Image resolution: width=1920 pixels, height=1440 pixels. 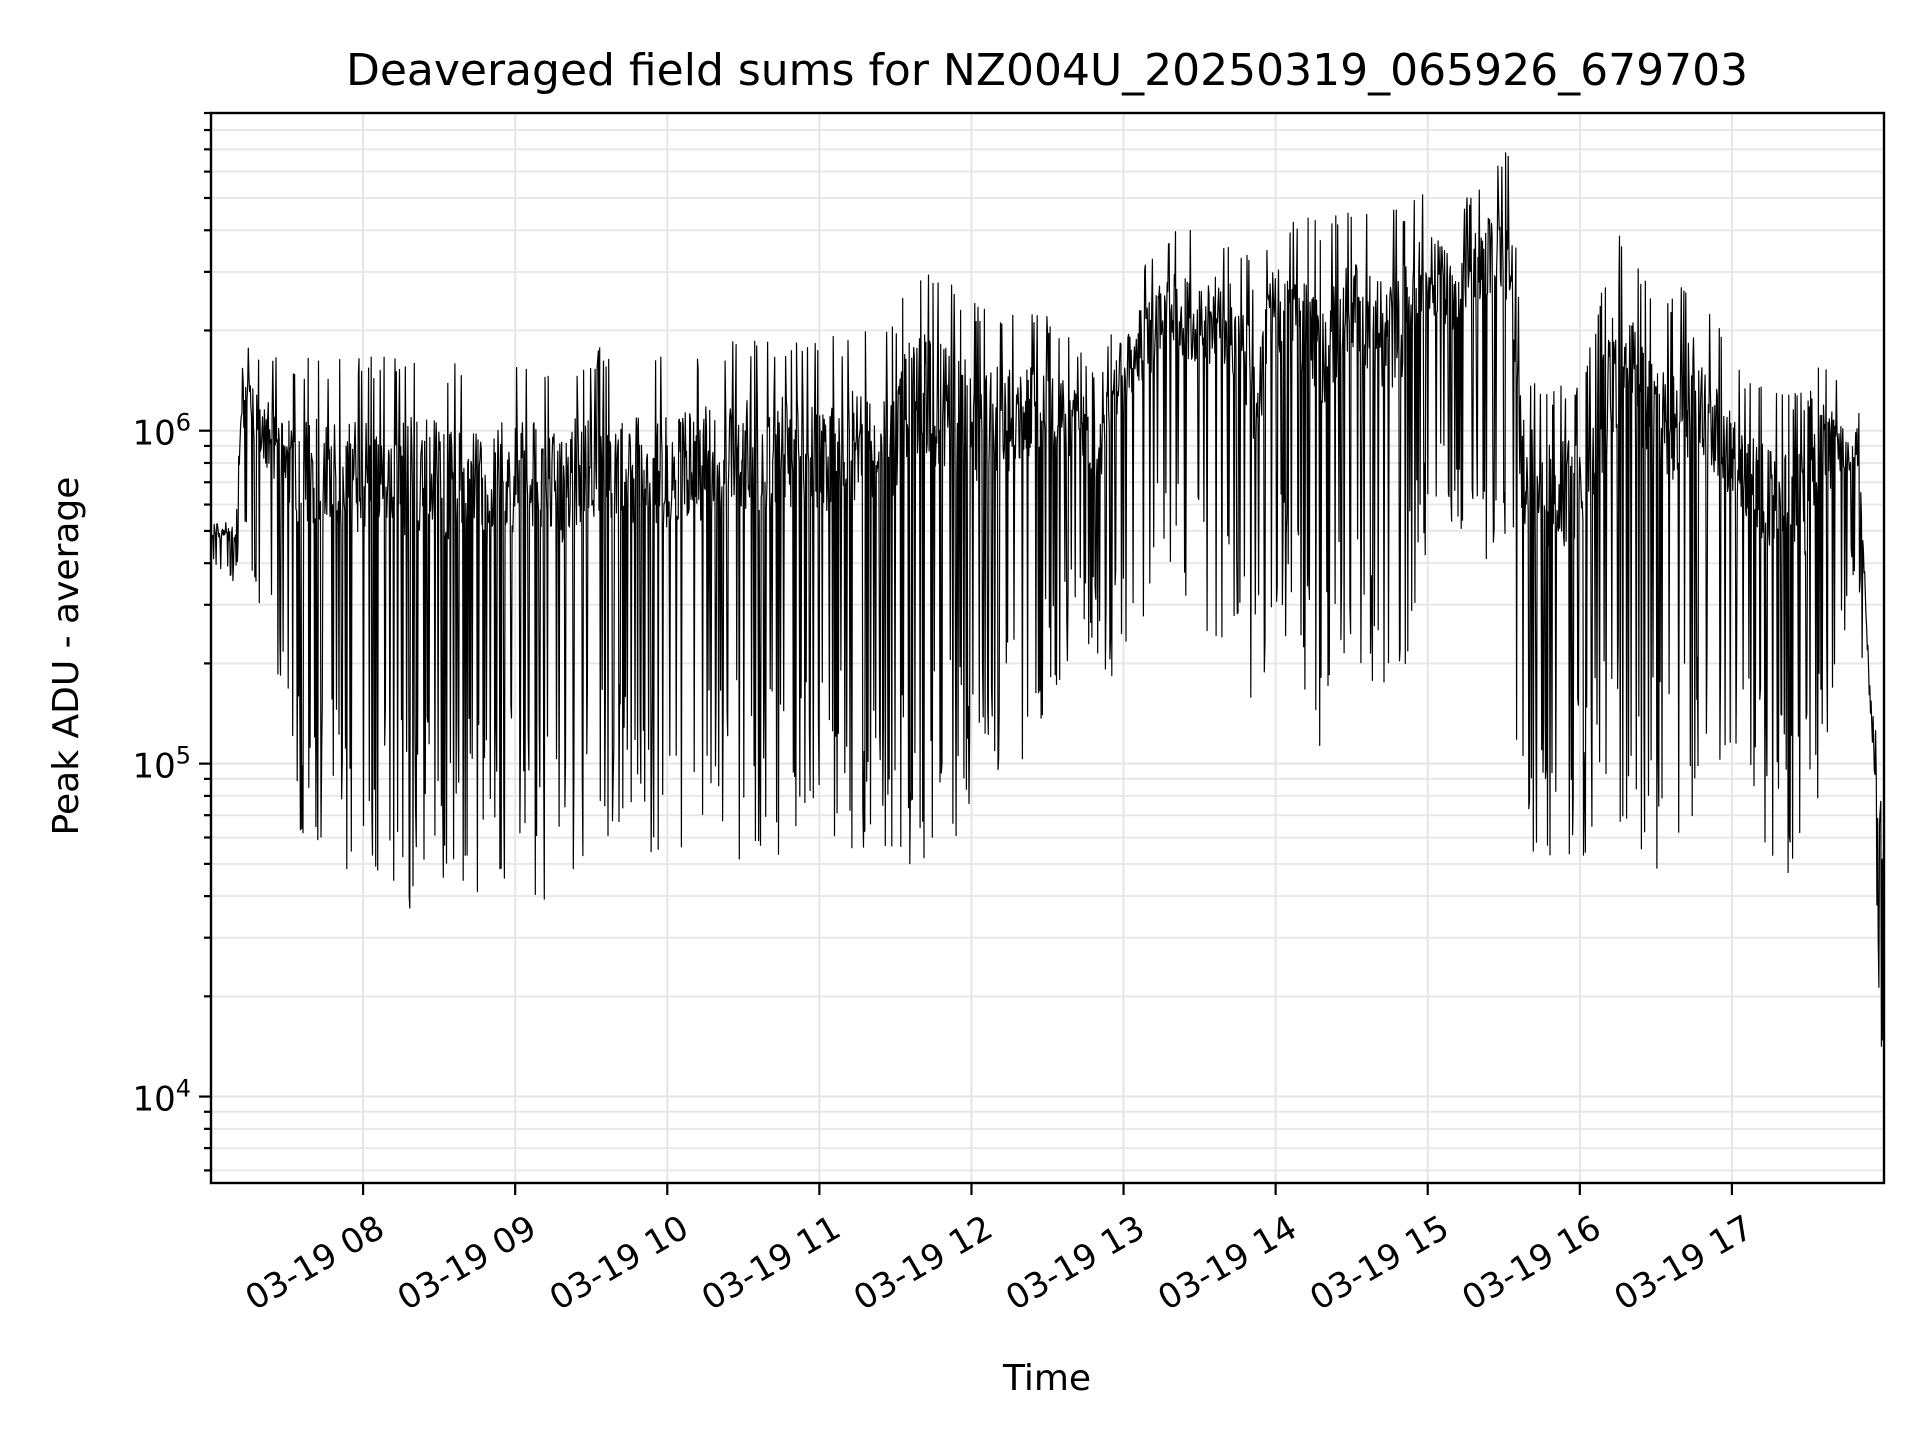 What do you see at coordinates (161, 764) in the screenshot?
I see `y-tick-label: 10⁵` at bounding box center [161, 764].